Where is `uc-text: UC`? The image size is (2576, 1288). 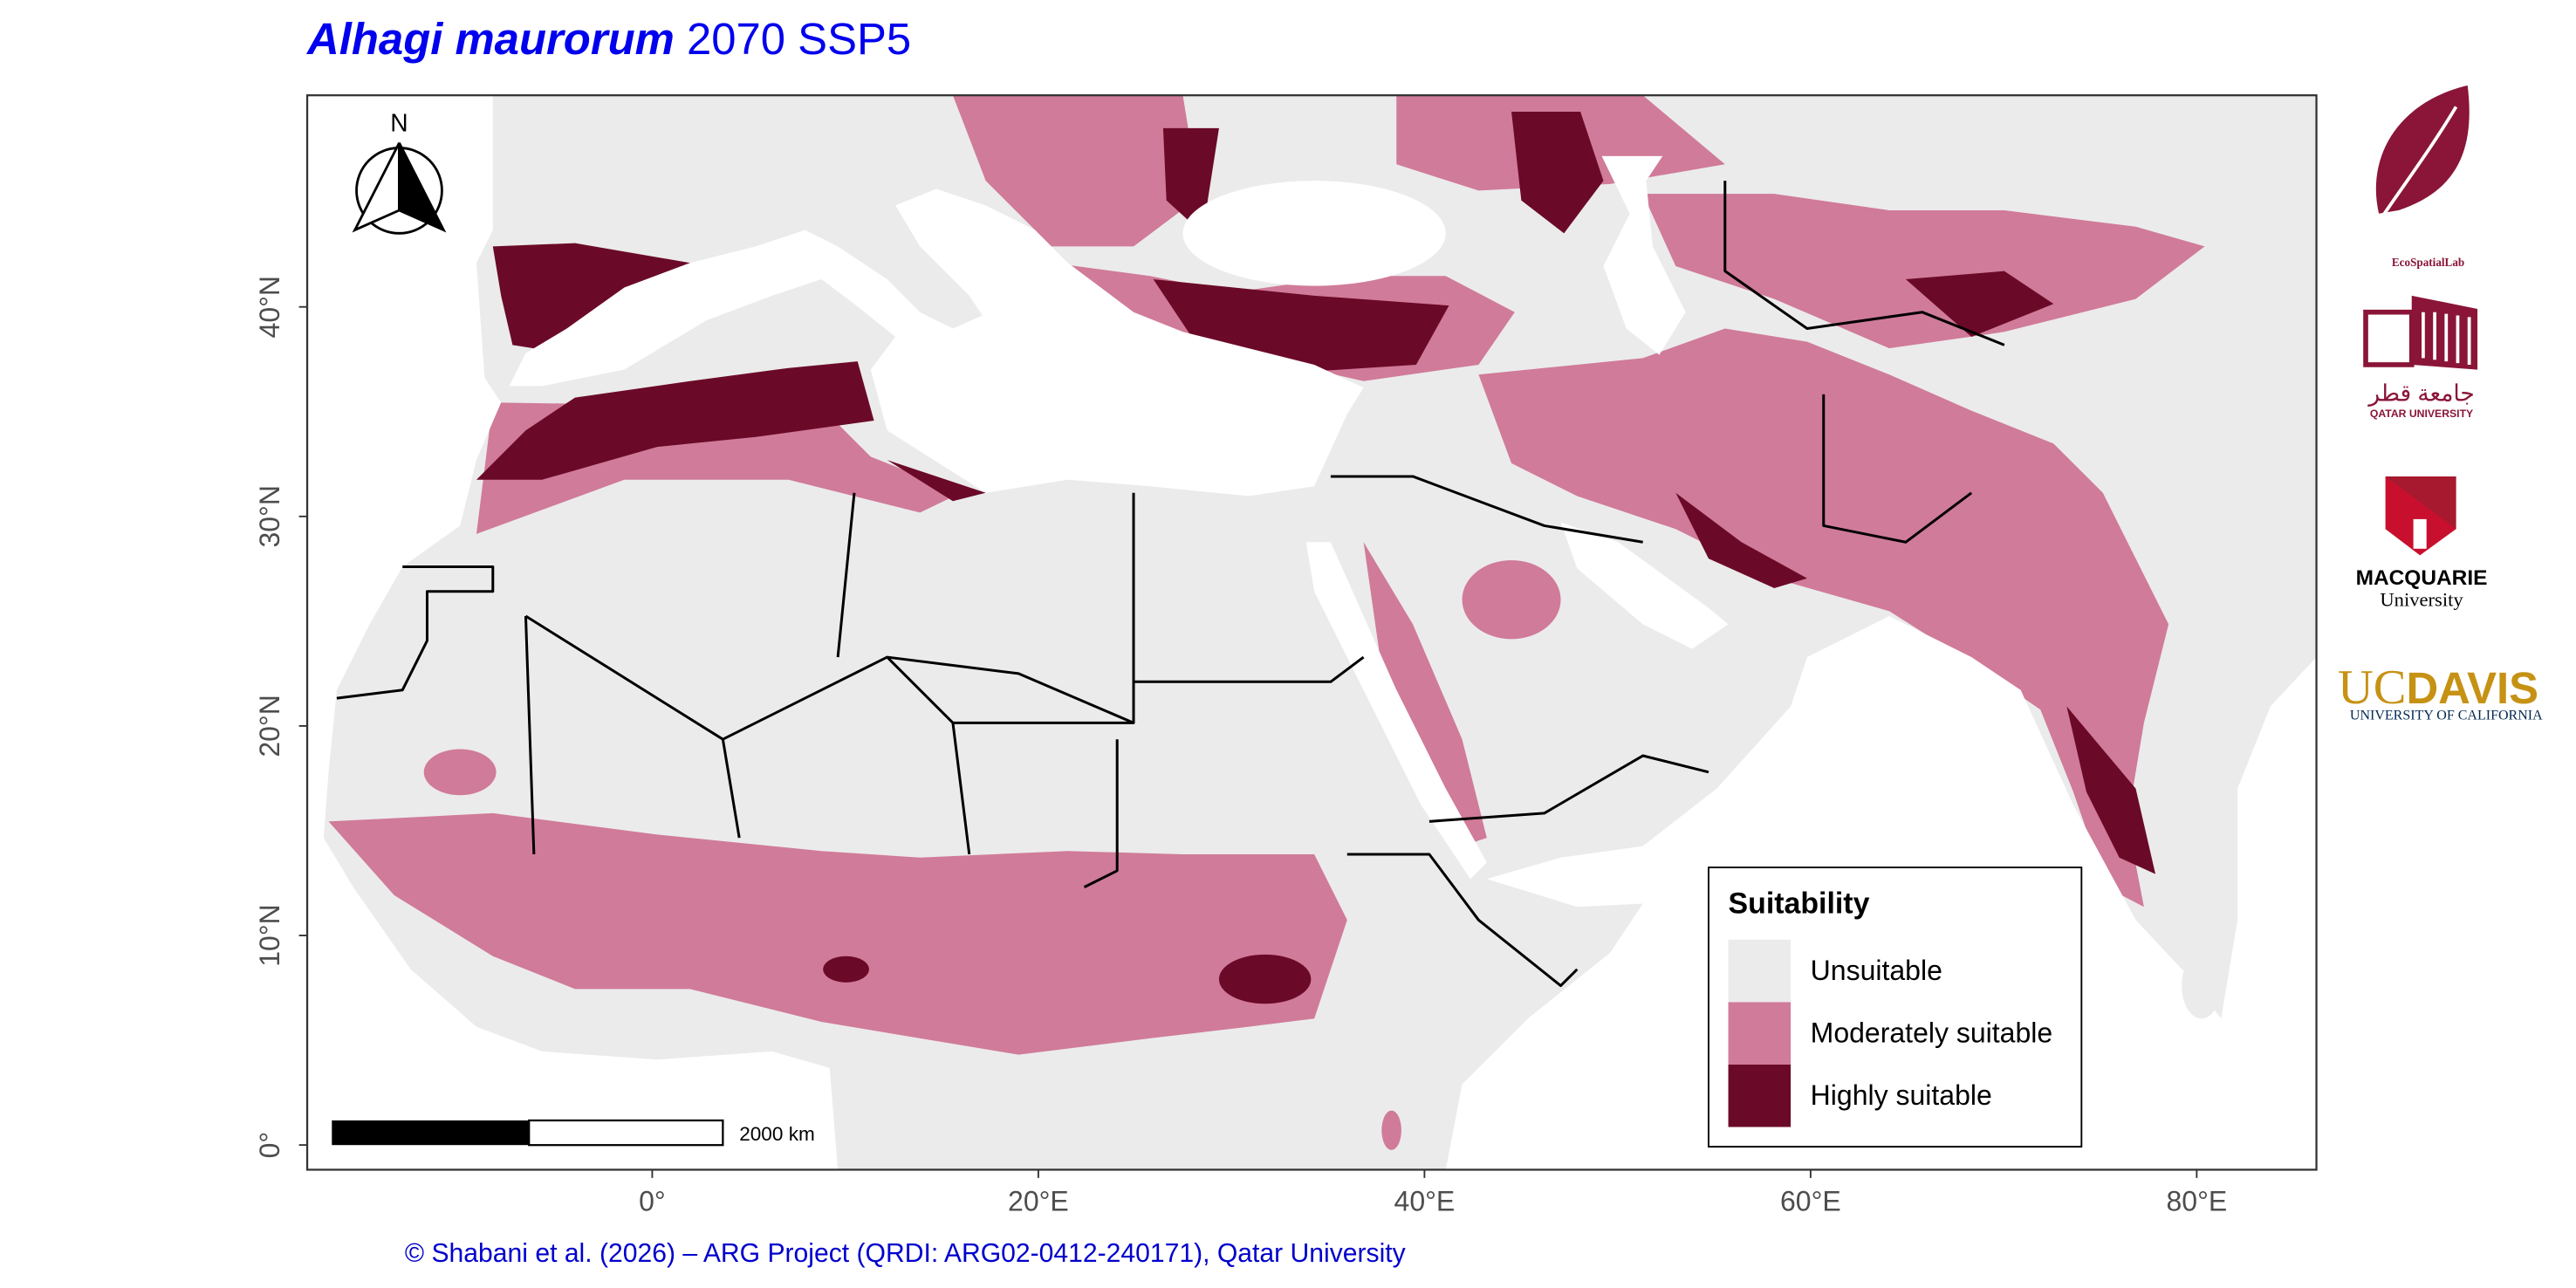
uc-text: UC is located at coordinates (2372, 688).